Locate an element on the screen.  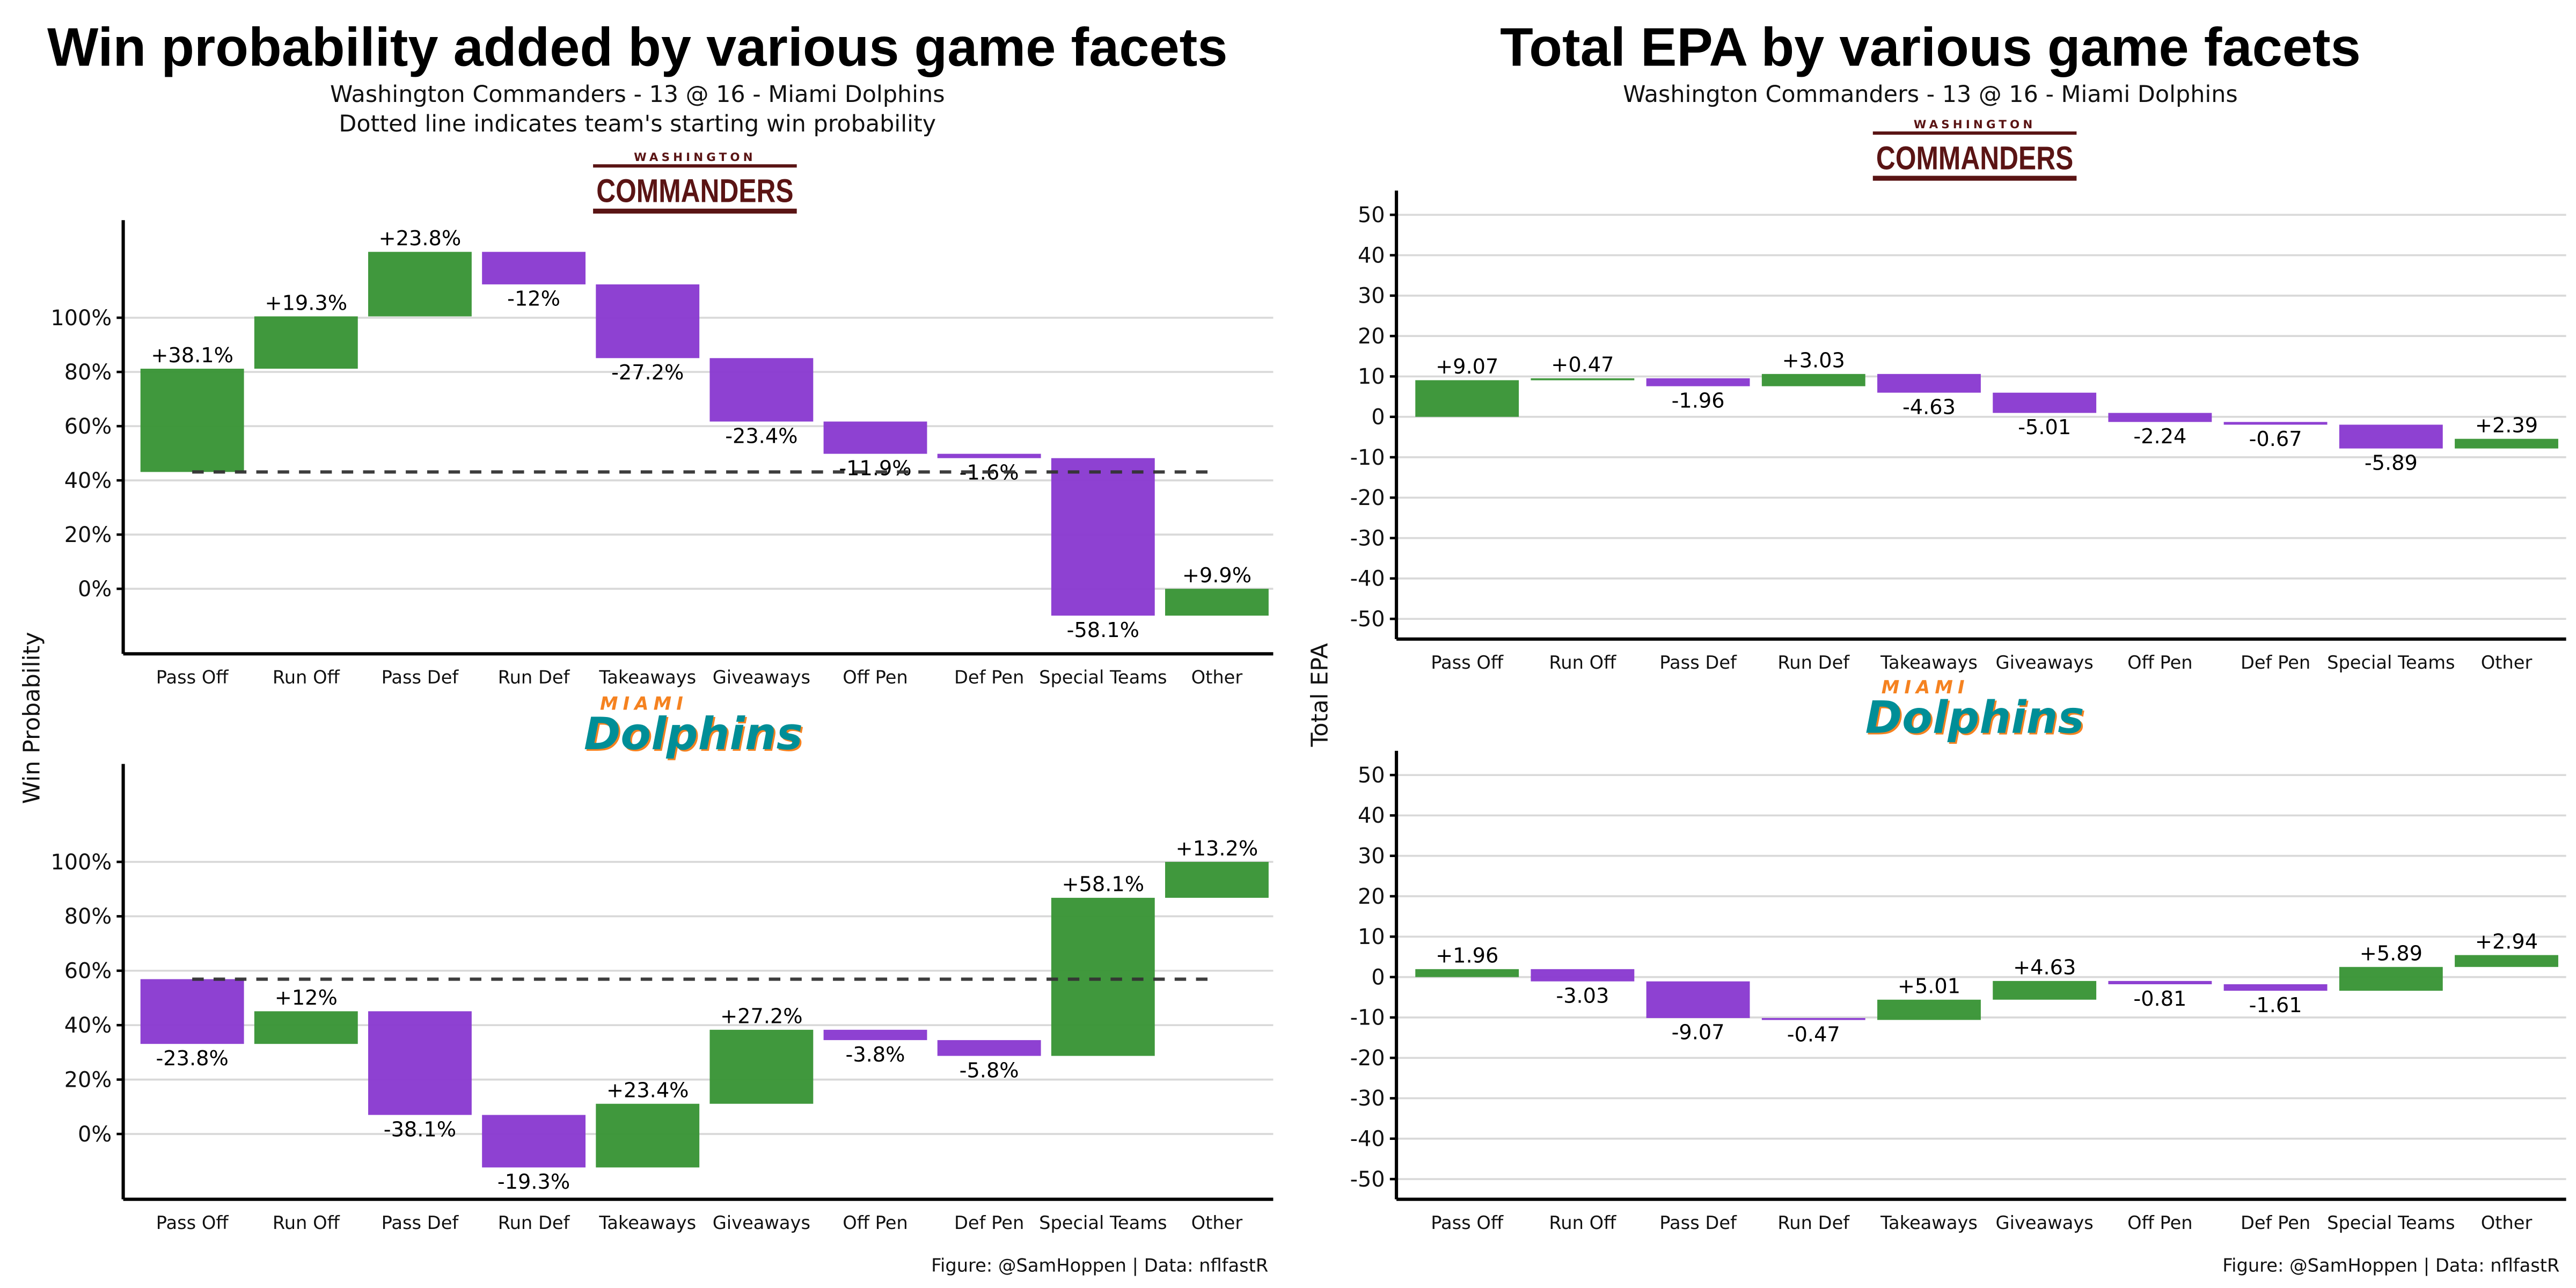
data-label: -5.01 is located at coordinates (2044, 427).